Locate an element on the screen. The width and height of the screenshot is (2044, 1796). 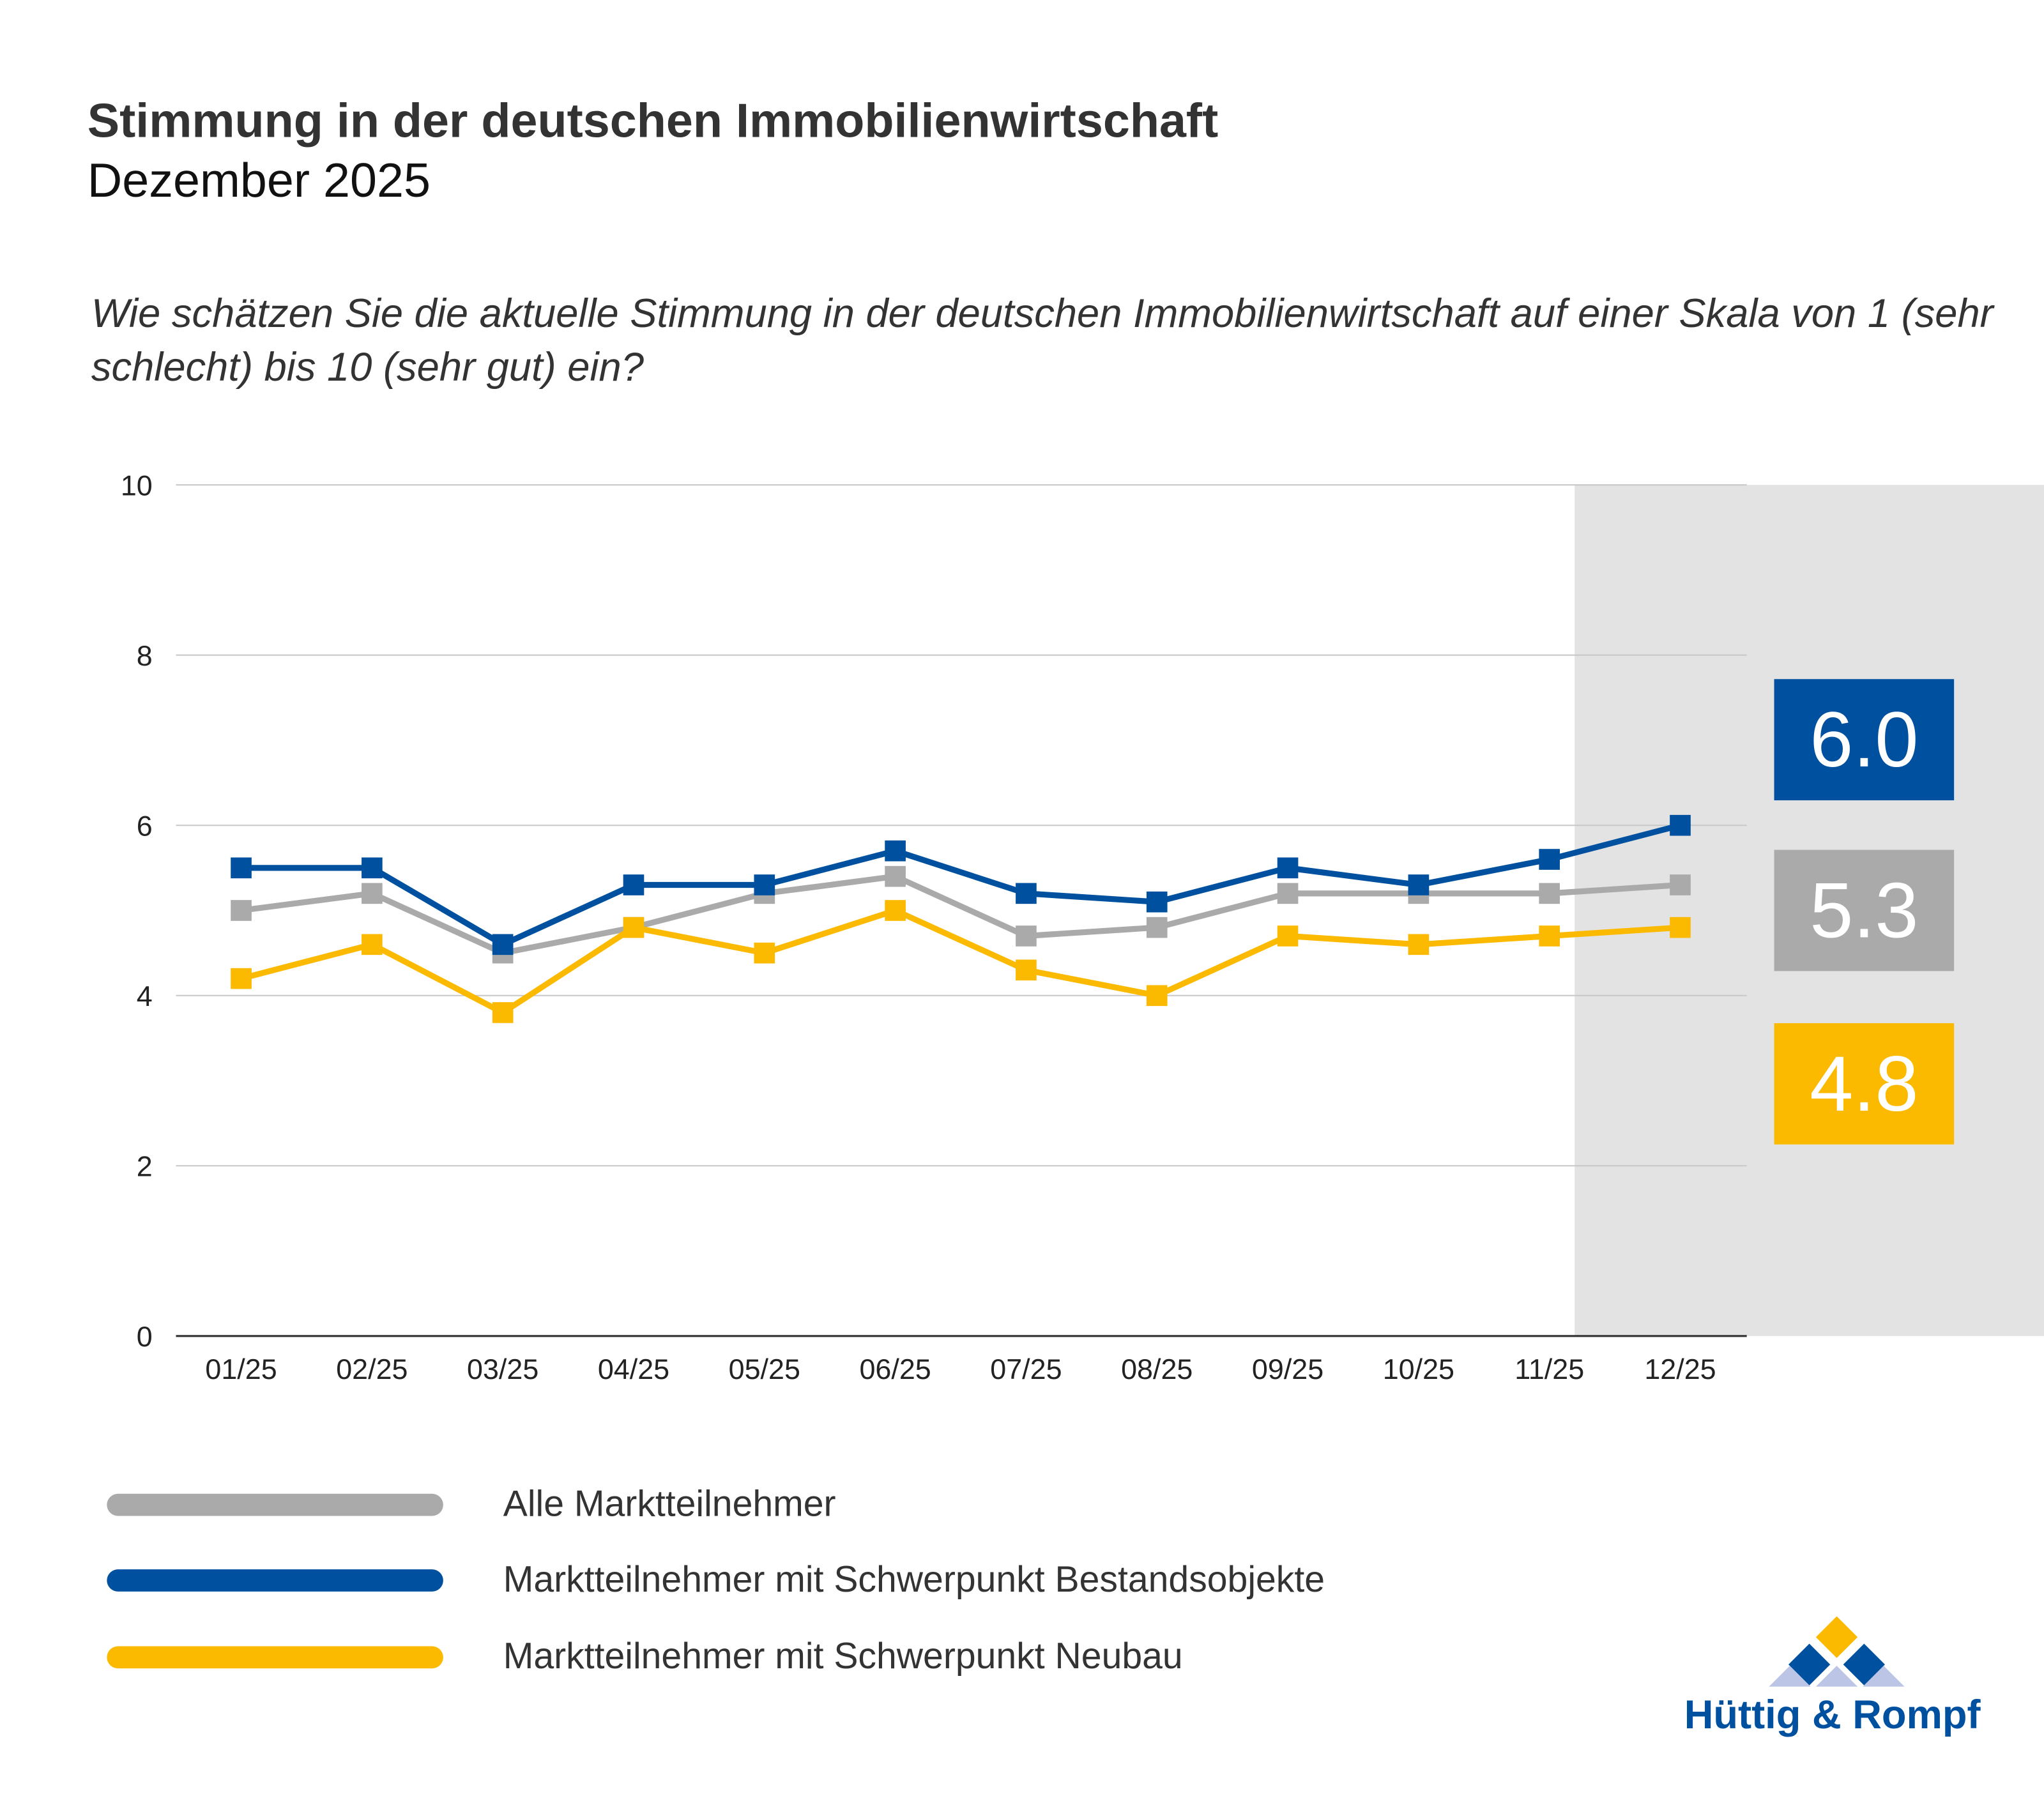
x-tick-label: 06/25 is located at coordinates (895, 1369).